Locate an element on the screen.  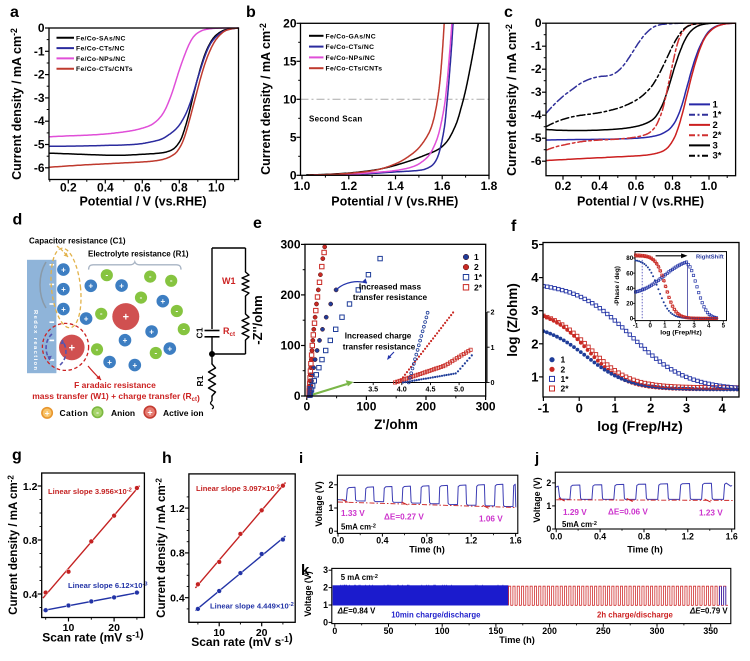
svg-text: b is located at coordinates (251, 12).